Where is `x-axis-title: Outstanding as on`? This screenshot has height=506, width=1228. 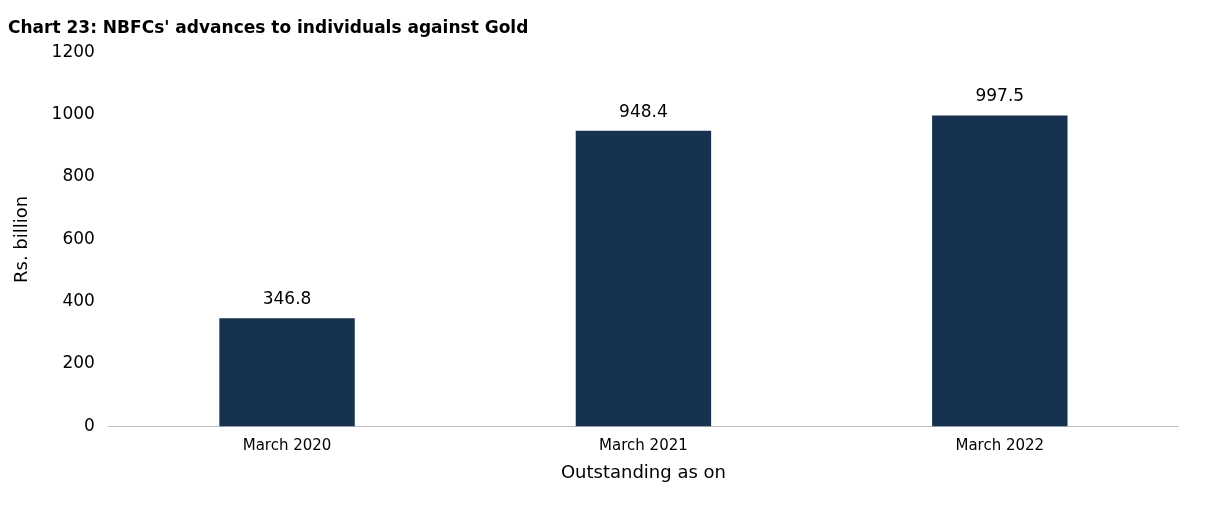
x-axis-title: Outstanding as on is located at coordinates (643, 471).